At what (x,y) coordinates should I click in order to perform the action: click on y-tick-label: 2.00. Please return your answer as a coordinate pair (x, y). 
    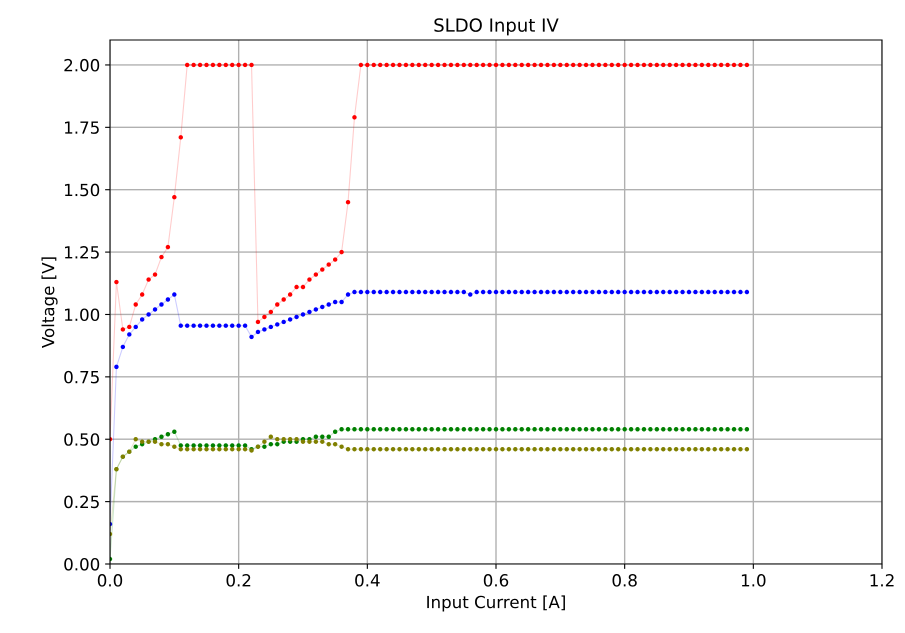
    Looking at the image, I should click on (82, 65).